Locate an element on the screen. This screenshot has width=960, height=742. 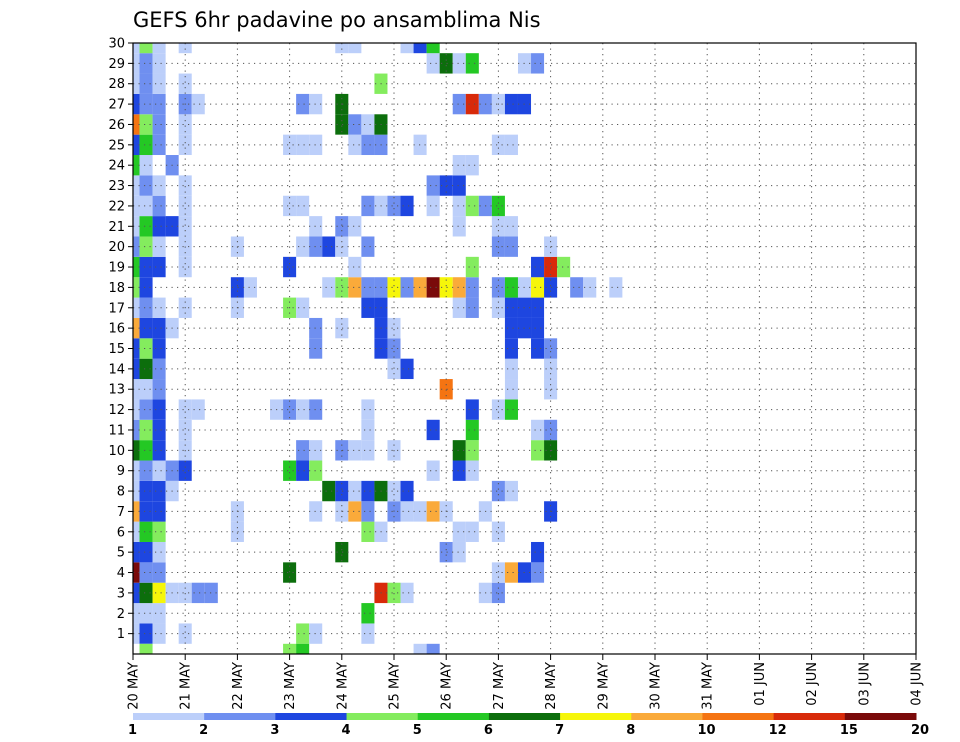
y-tick-label: 20 is located at coordinates (116, 247).